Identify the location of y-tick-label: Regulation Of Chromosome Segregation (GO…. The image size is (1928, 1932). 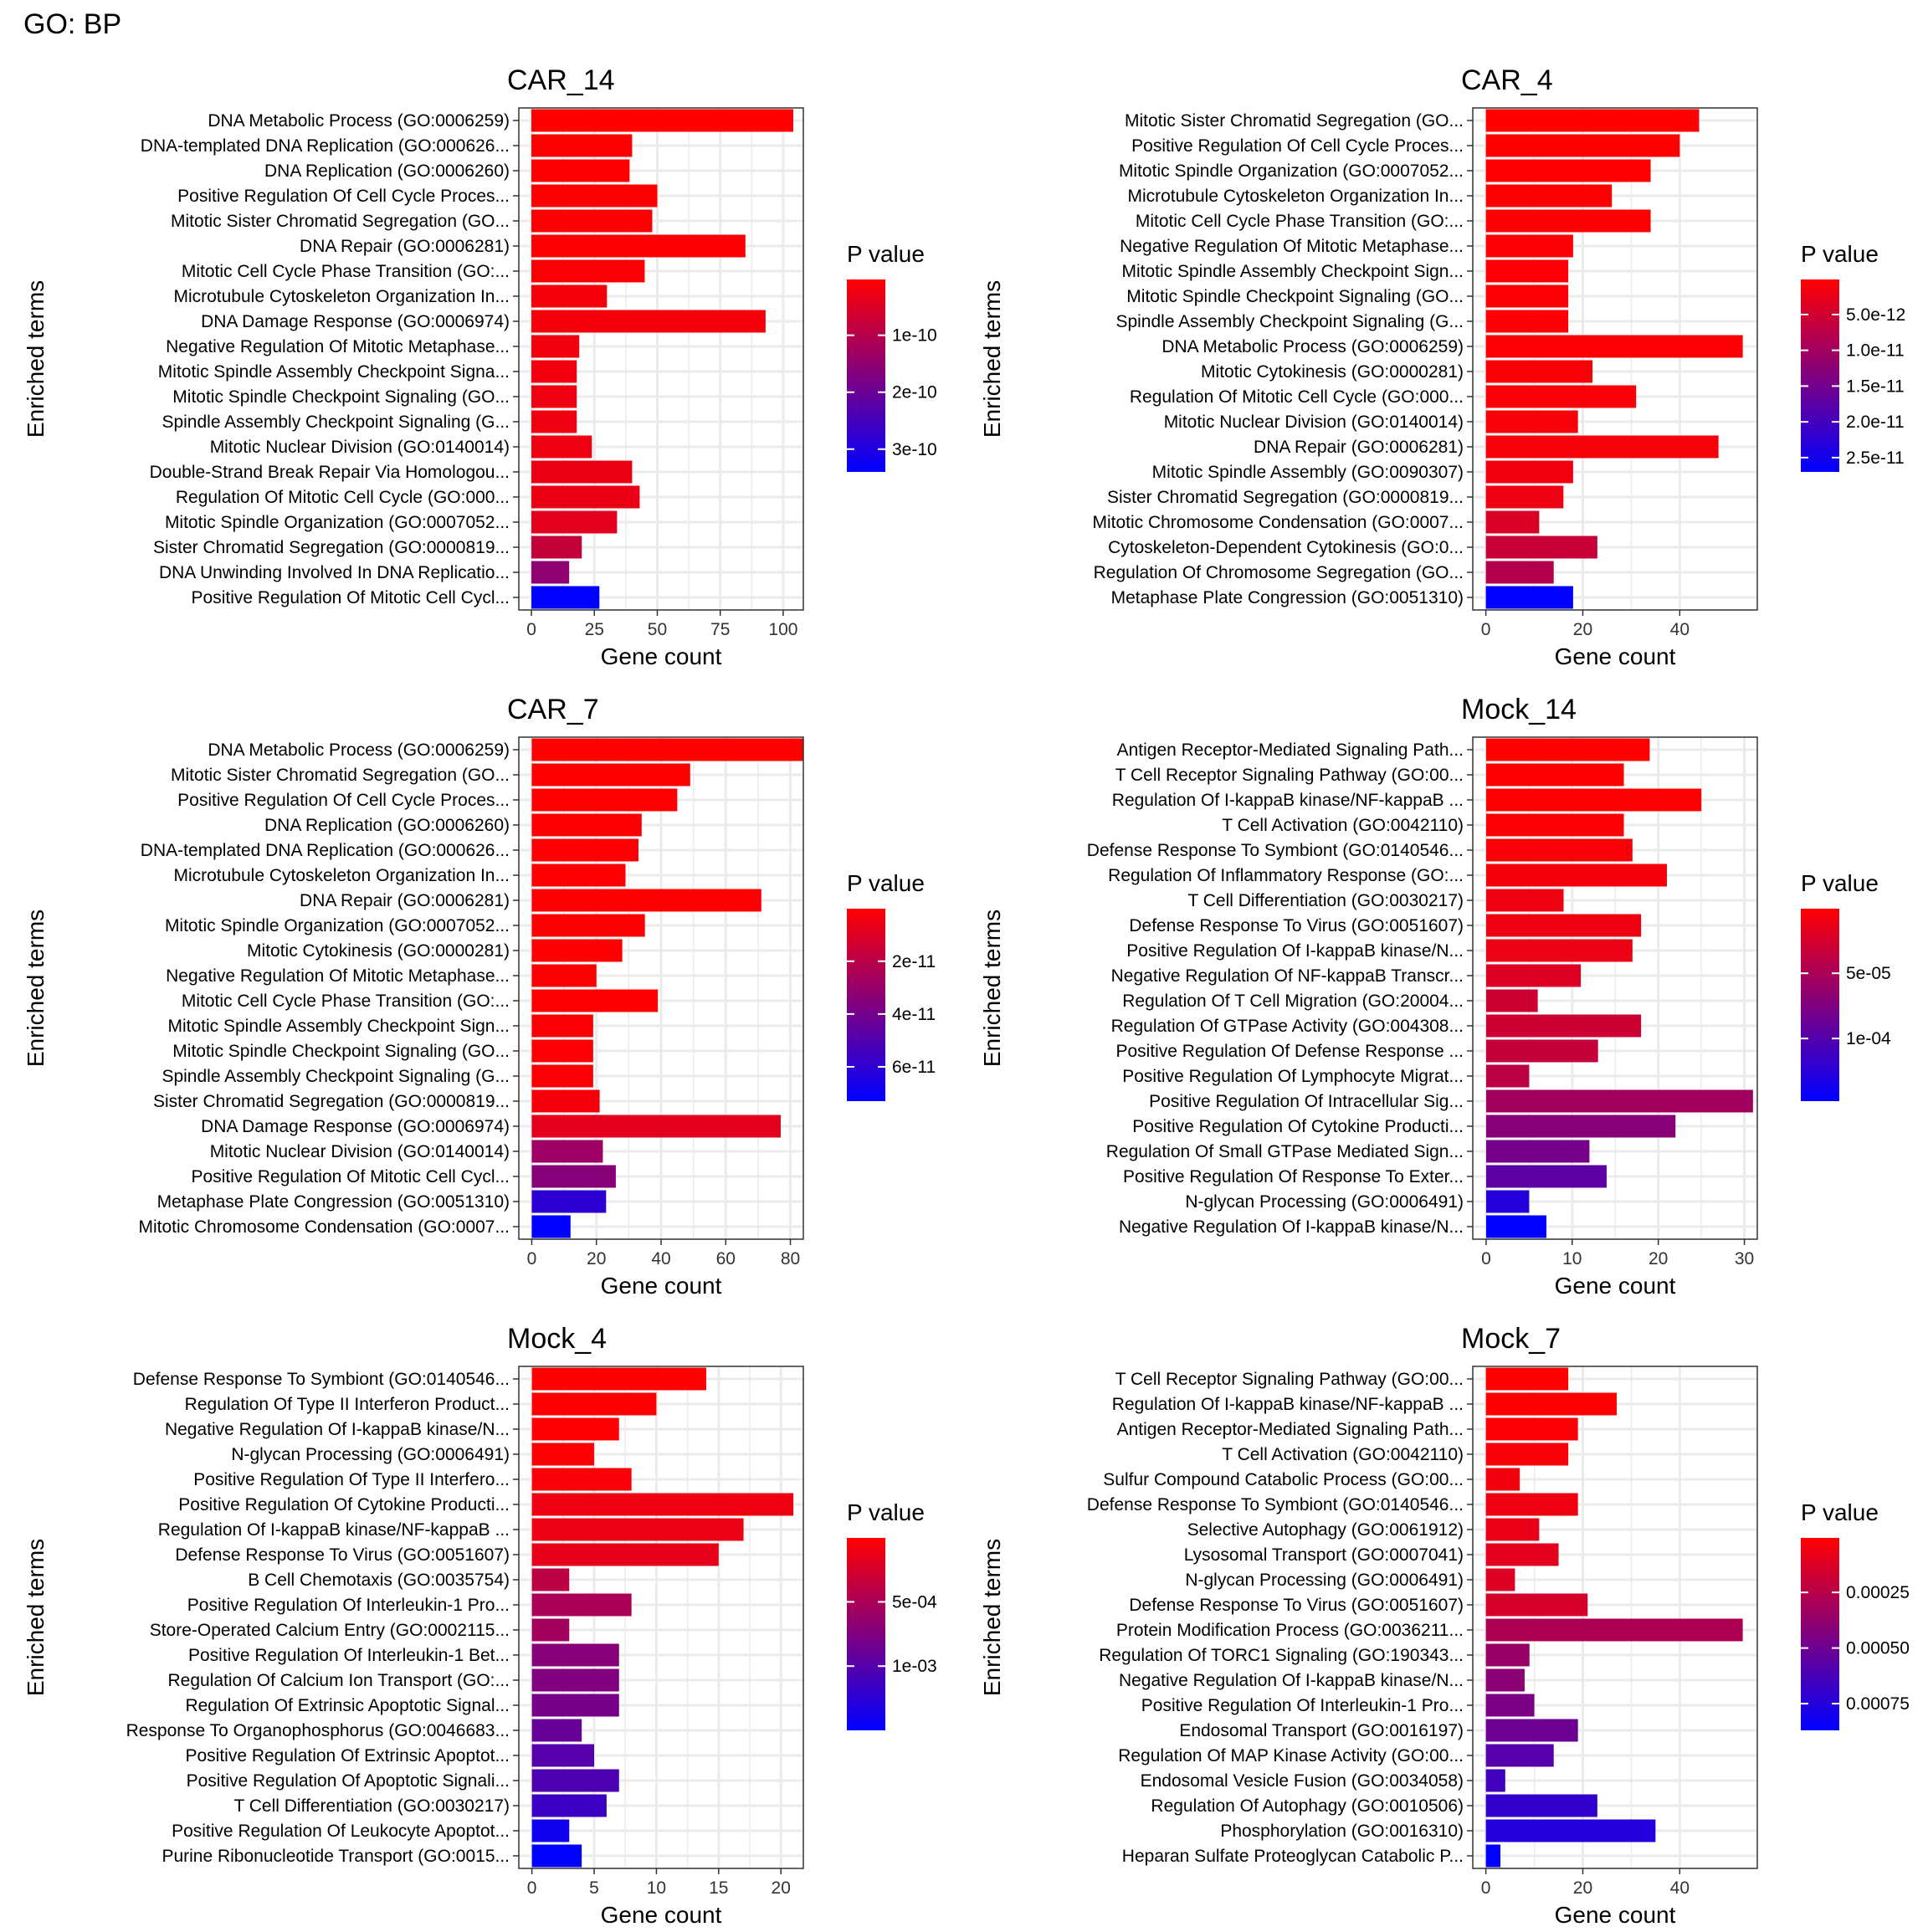
(1279, 572).